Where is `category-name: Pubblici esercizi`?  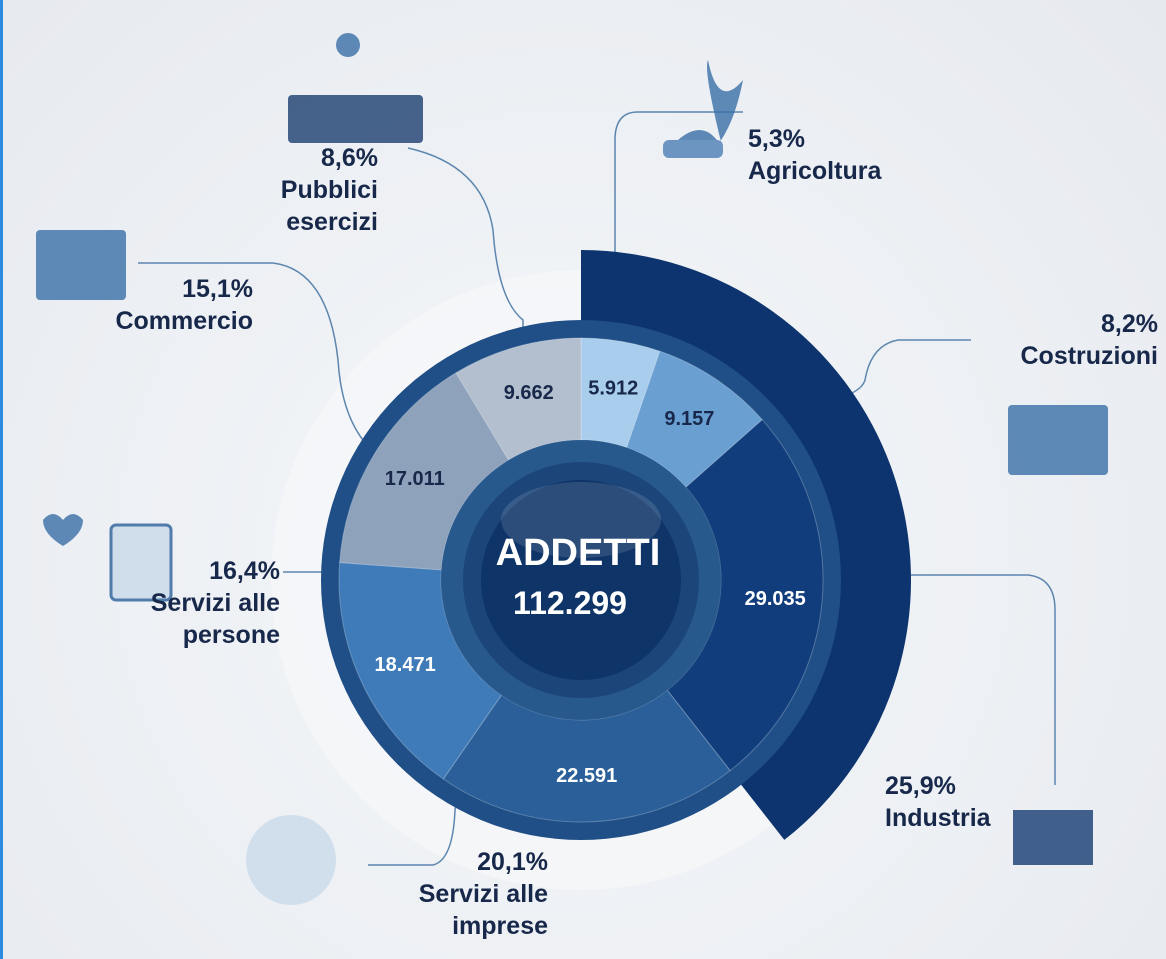
category-name: Pubblici esercizi is located at coordinates (329, 206).